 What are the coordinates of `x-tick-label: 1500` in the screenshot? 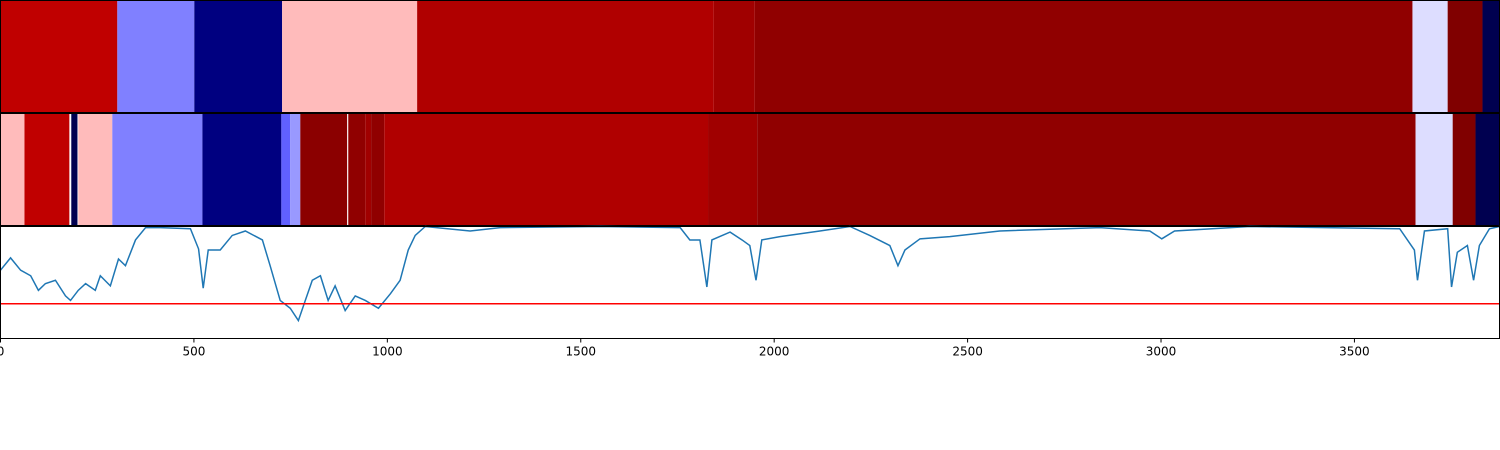 It's located at (580, 351).